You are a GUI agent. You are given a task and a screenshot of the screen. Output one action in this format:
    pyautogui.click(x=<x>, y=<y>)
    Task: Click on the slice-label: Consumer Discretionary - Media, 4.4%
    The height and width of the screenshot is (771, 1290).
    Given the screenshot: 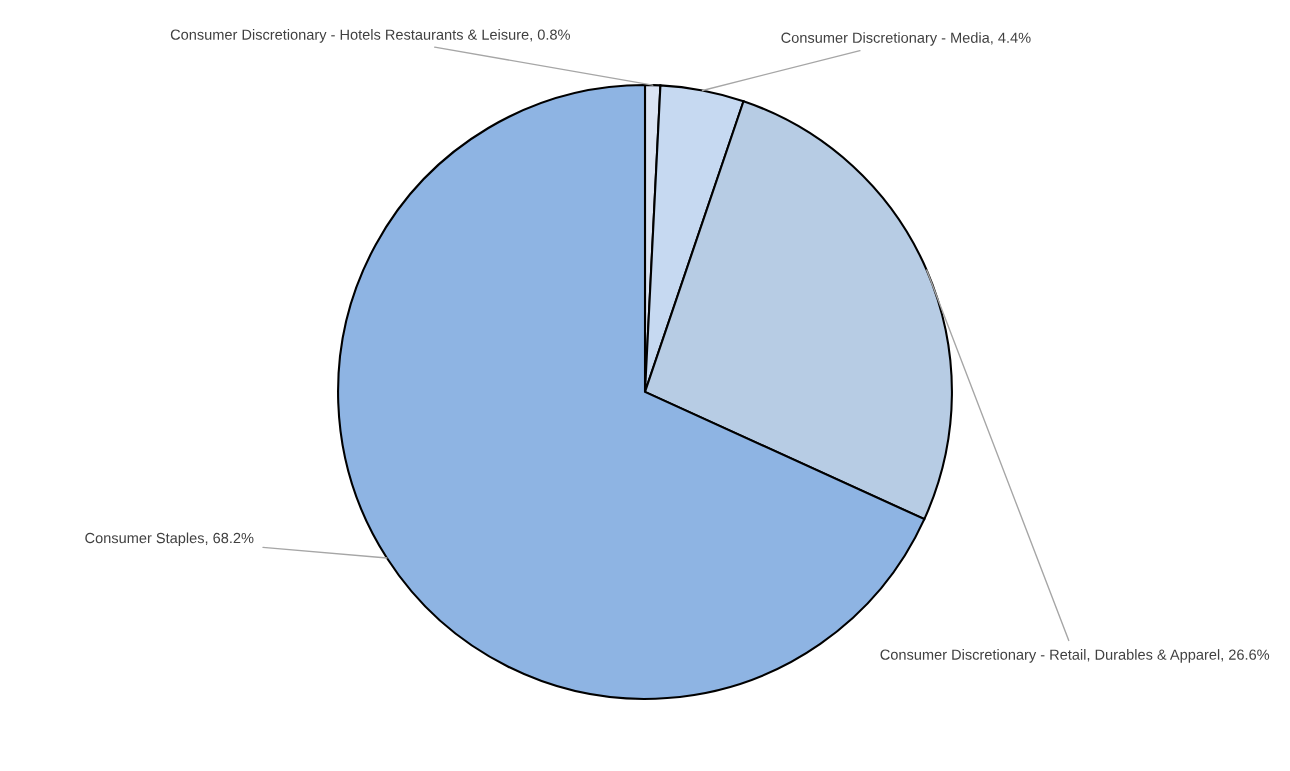 What is the action you would take?
    pyautogui.click(x=906, y=39)
    